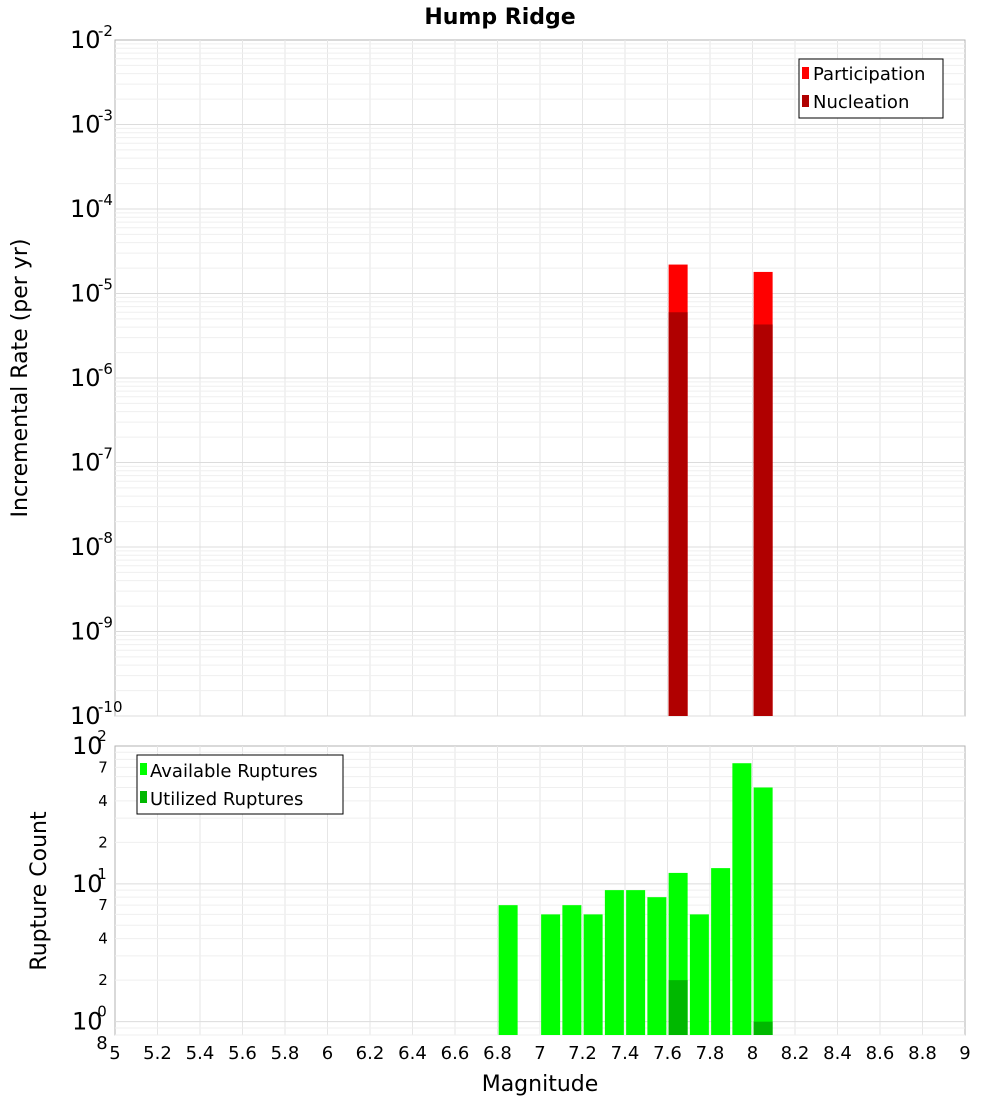 This screenshot has width=1000, height=1100. I want to click on top-y-tick-exponent: -4, so click(105, 200).